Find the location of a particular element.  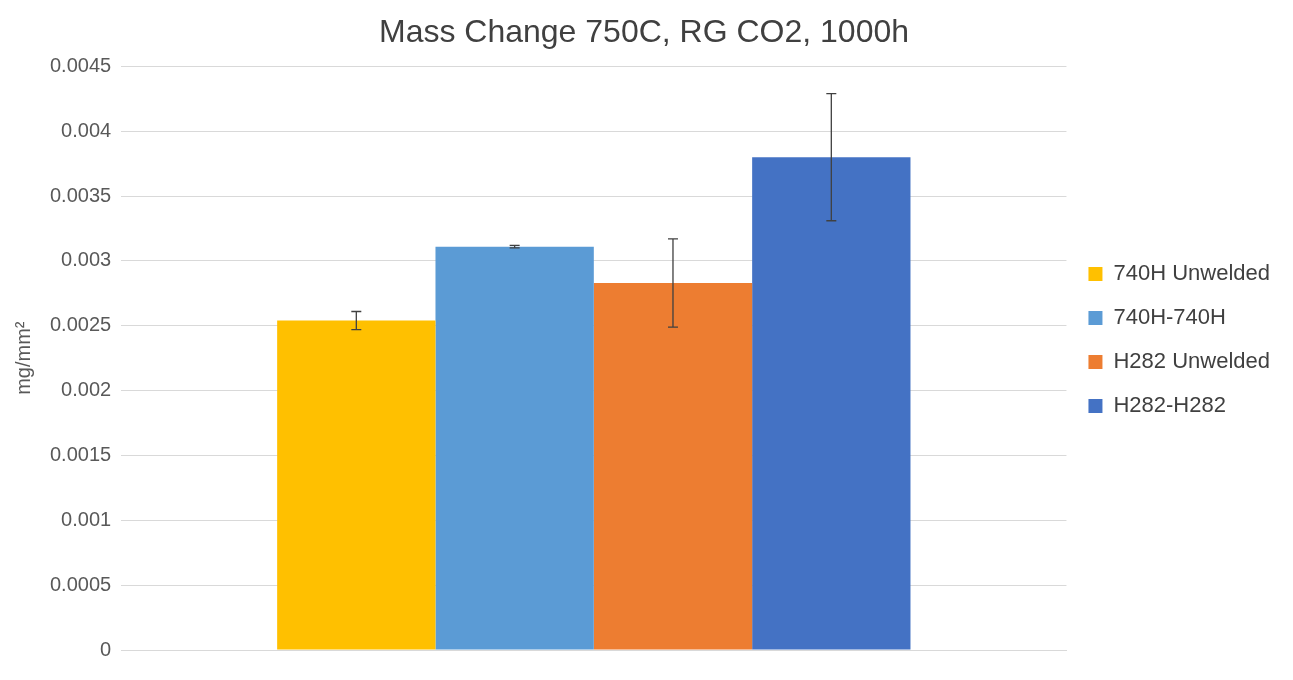

y-tick-label: 0.0045 is located at coordinates (81, 64).